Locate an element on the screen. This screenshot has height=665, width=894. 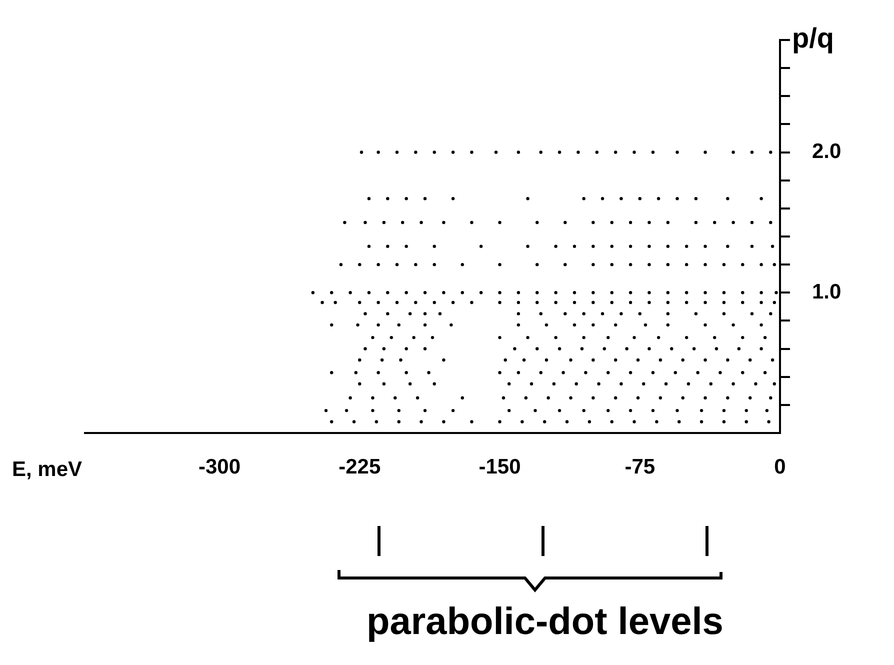
y-axis-title: p/q is located at coordinates (813, 38).